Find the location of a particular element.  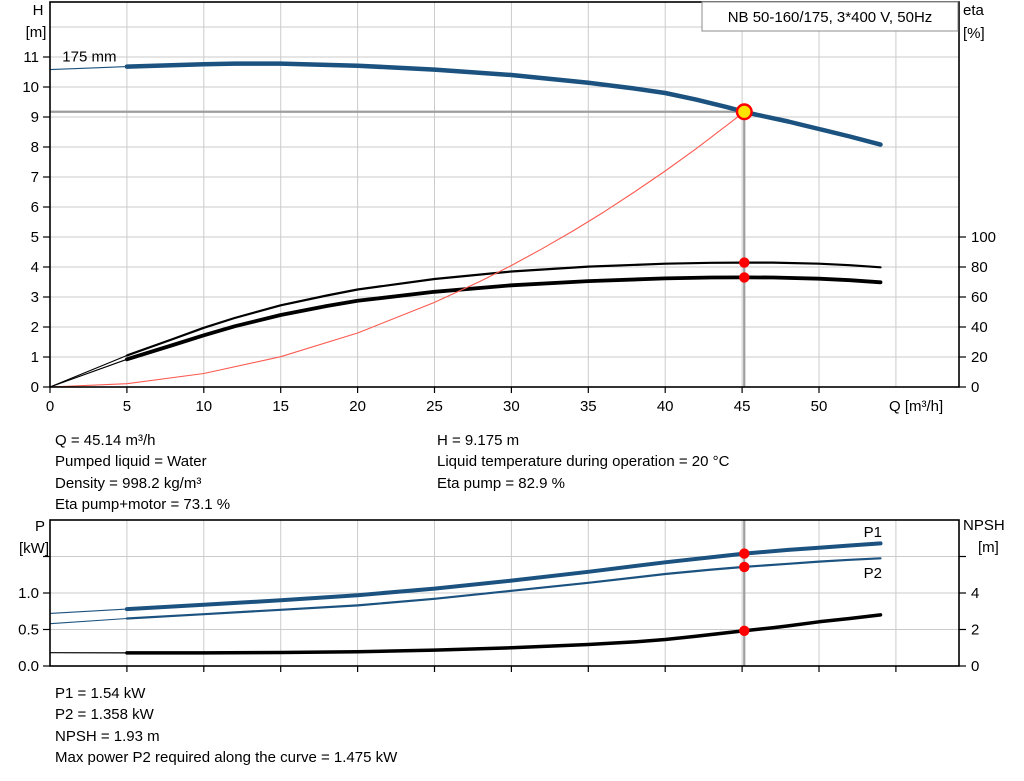

duty-point-marker is located at coordinates (744, 112).